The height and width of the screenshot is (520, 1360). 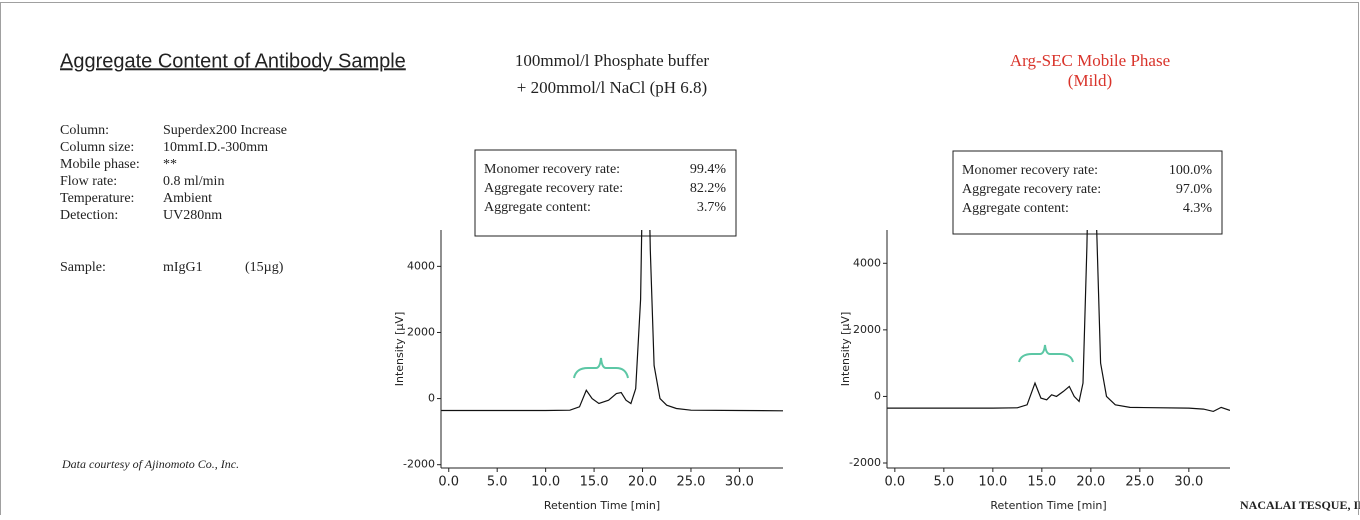 What do you see at coordinates (1300, 505) in the screenshot?
I see `company: NACALAI TESQUE, INC` at bounding box center [1300, 505].